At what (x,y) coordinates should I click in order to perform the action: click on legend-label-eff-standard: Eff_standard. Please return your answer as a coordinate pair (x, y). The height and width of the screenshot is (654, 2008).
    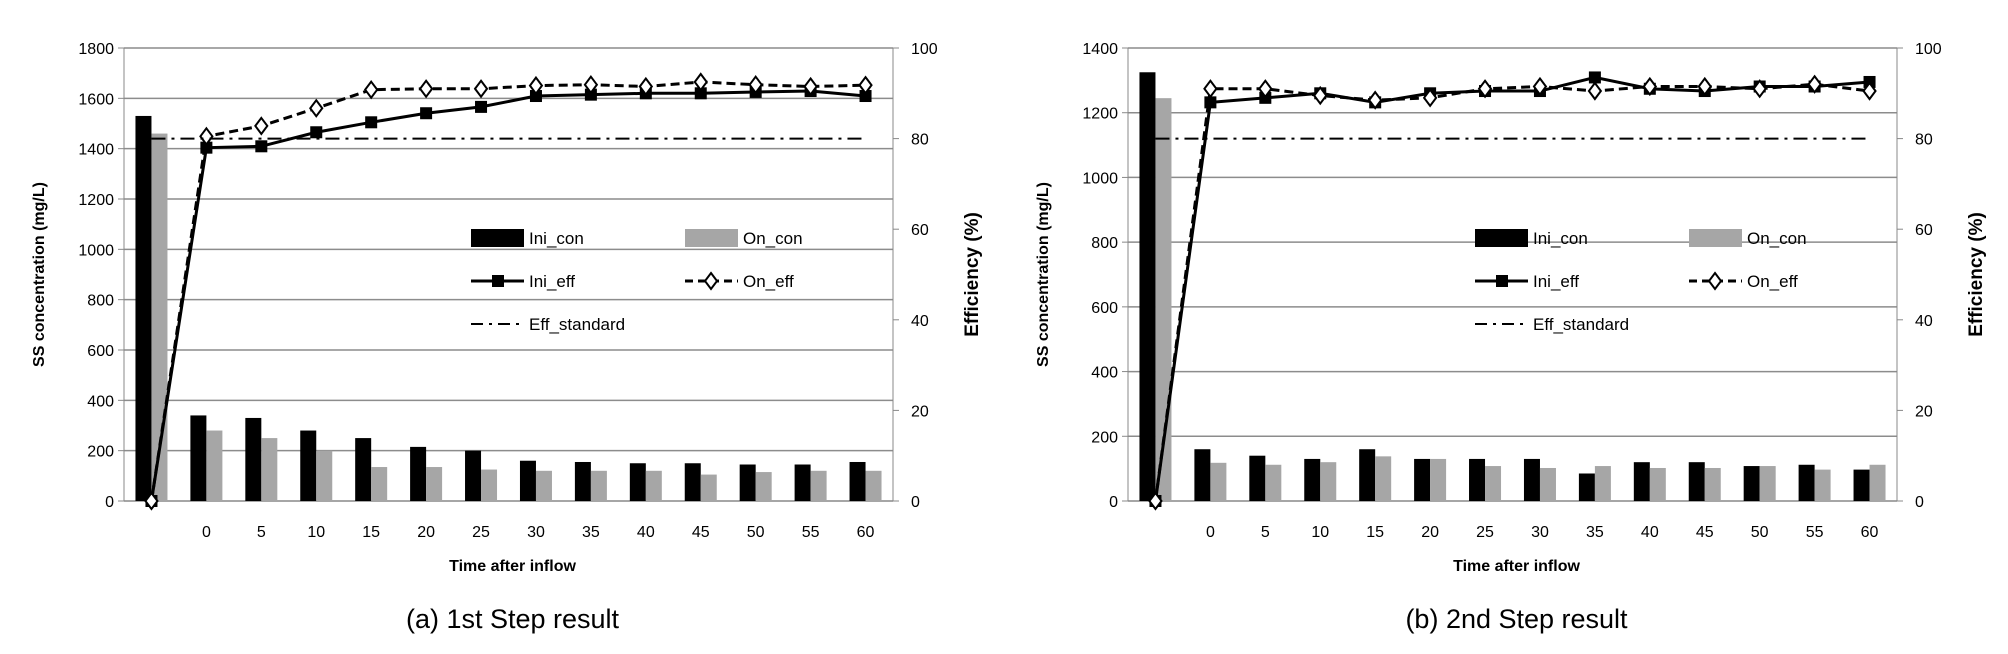
    Looking at the image, I should click on (577, 324).